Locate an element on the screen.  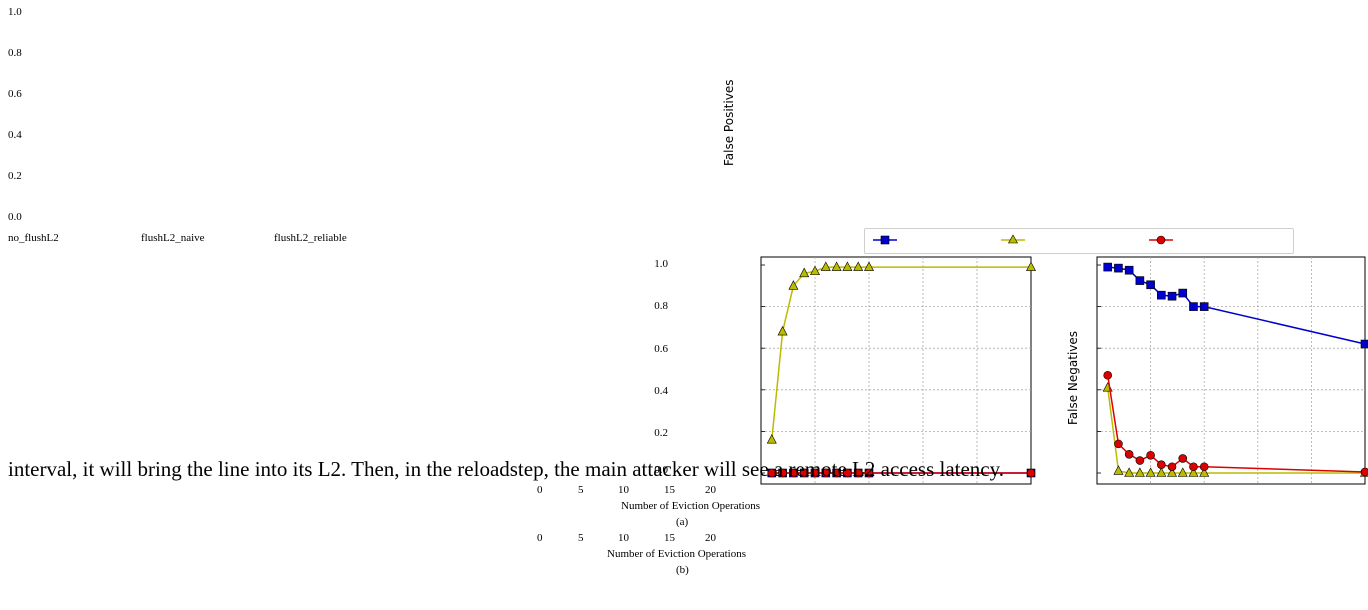
plot-area-b is located at coordinates (1232, 370).